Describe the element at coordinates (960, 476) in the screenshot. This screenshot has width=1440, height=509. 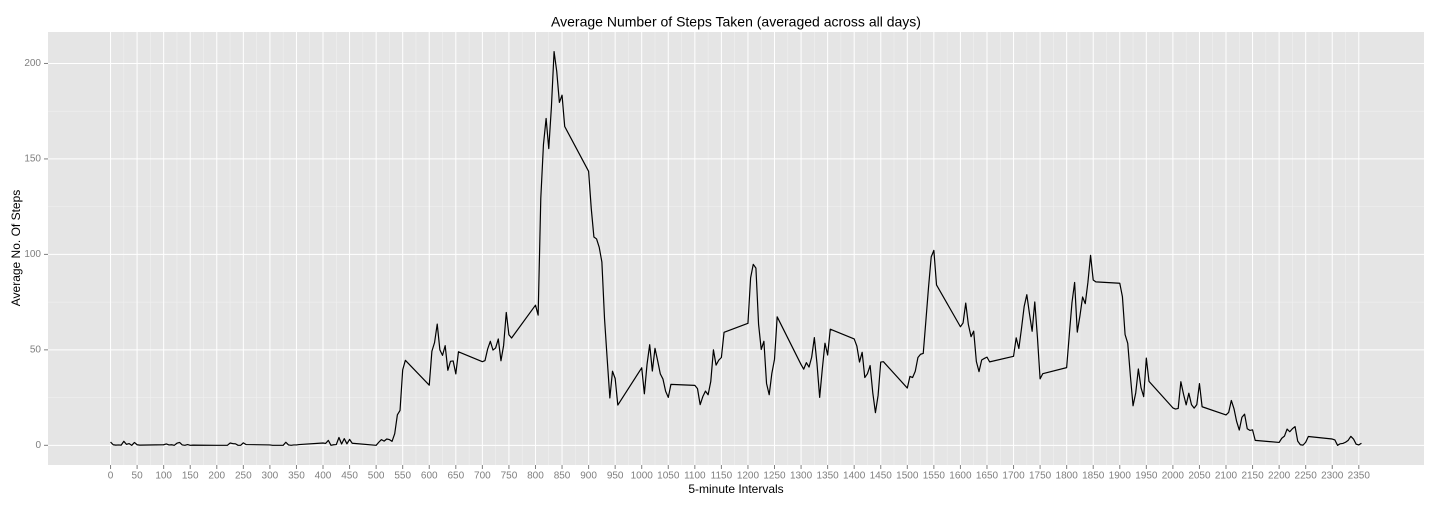
I see `x-tick-label: 1600` at that location.